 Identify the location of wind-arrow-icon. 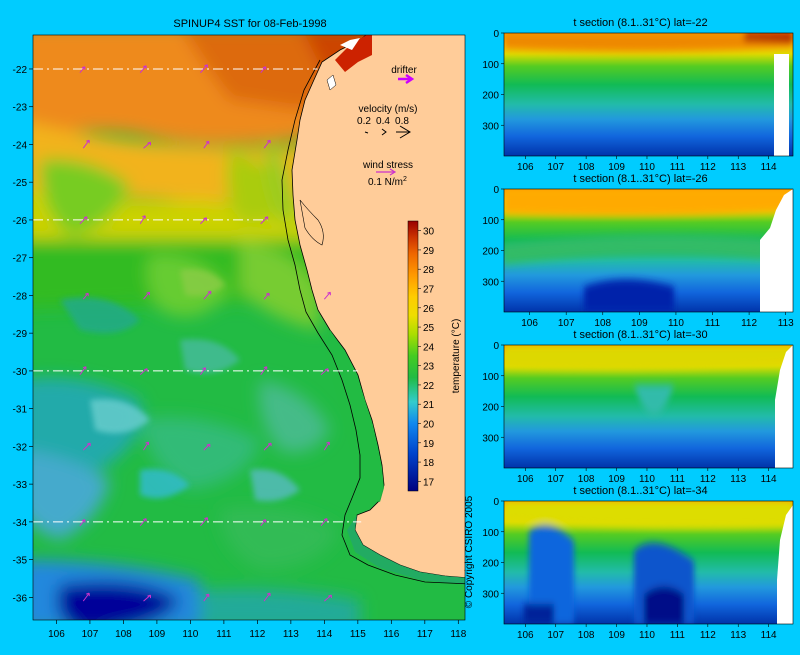
(386, 172).